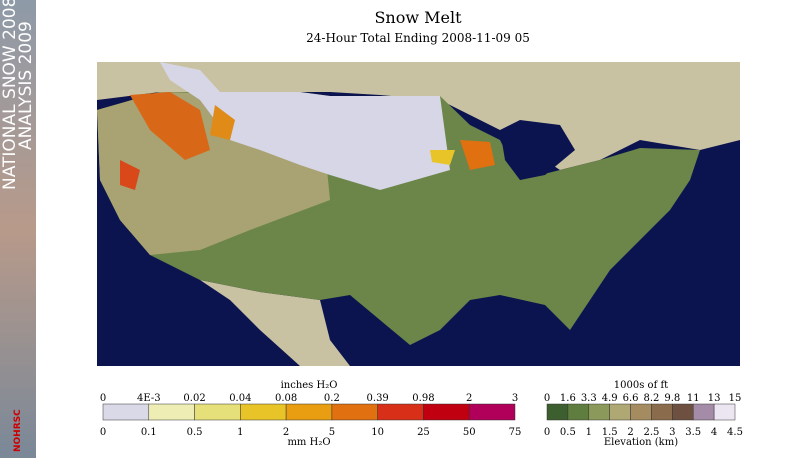  Describe the element at coordinates (149, 398) in the screenshot. I see `legend-label: 4E-3` at that location.